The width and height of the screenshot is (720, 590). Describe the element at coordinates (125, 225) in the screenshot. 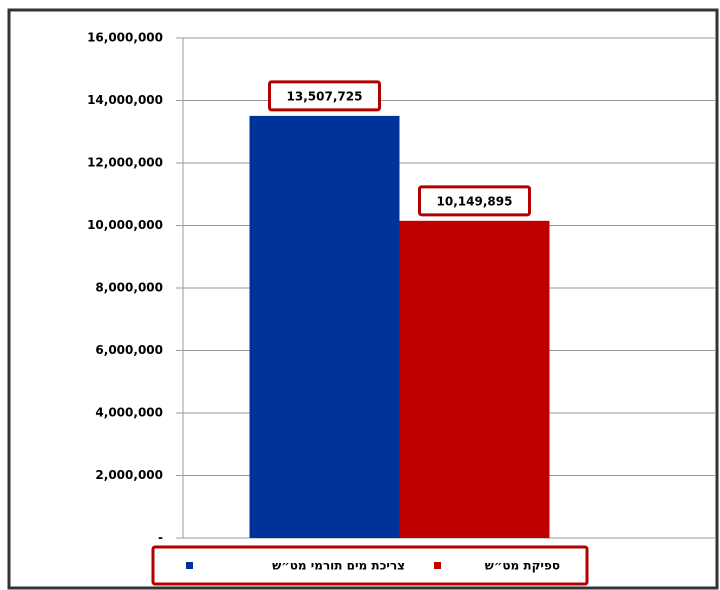

I see `y-tick-label: 10,000,000` at that location.